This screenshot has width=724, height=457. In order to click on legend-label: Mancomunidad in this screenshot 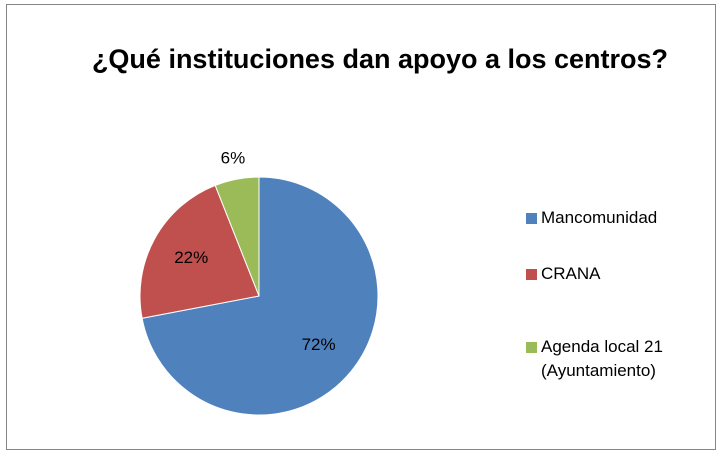, I will do `click(599, 217)`.